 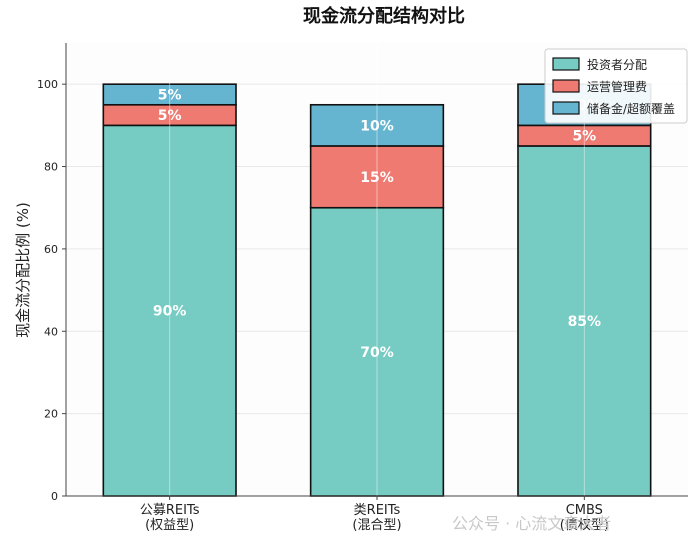 I want to click on bar-value-label: 70%, so click(x=377, y=353).